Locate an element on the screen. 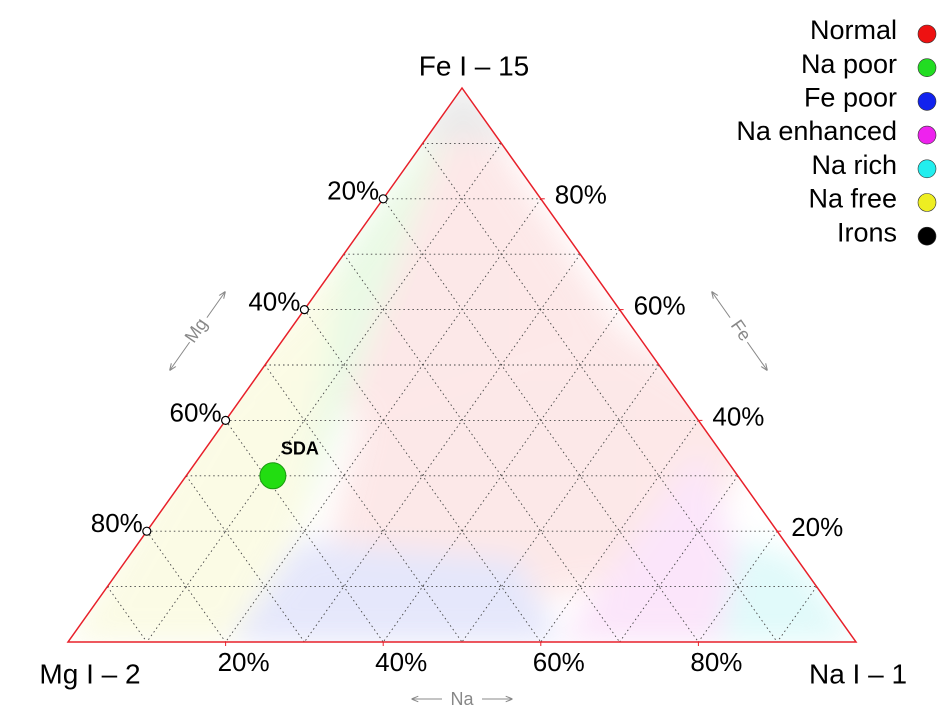 This screenshot has height=719, width=951. legend-label: Na poor is located at coordinates (849, 64).